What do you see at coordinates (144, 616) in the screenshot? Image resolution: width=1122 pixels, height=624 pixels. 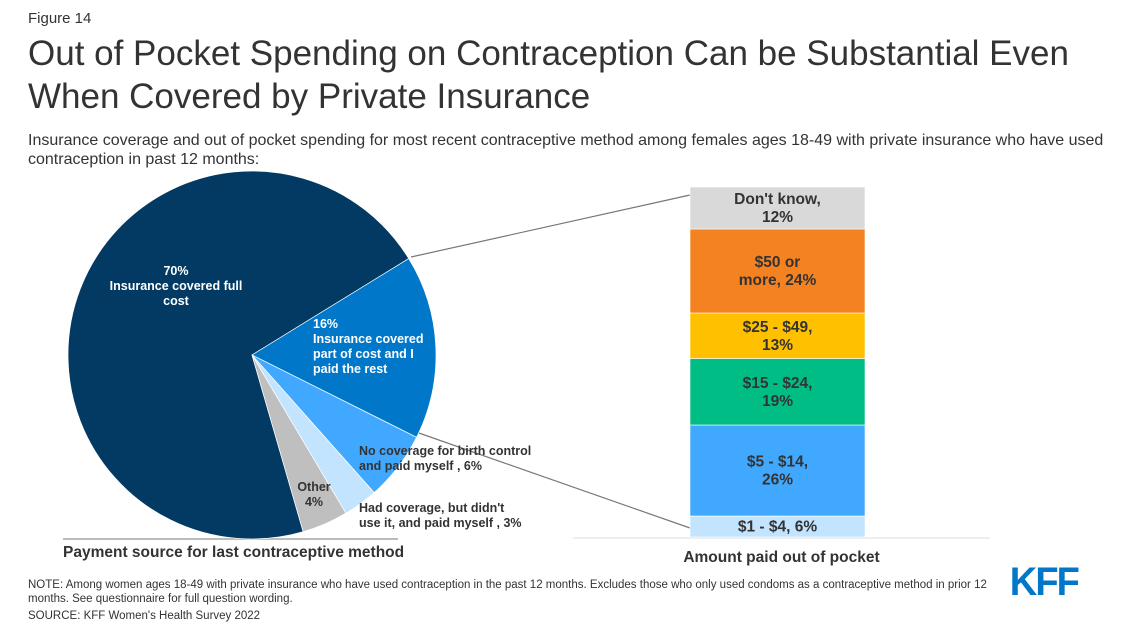 I see `source: SOURCE: KFF Women's Health Survey 2022` at bounding box center [144, 616].